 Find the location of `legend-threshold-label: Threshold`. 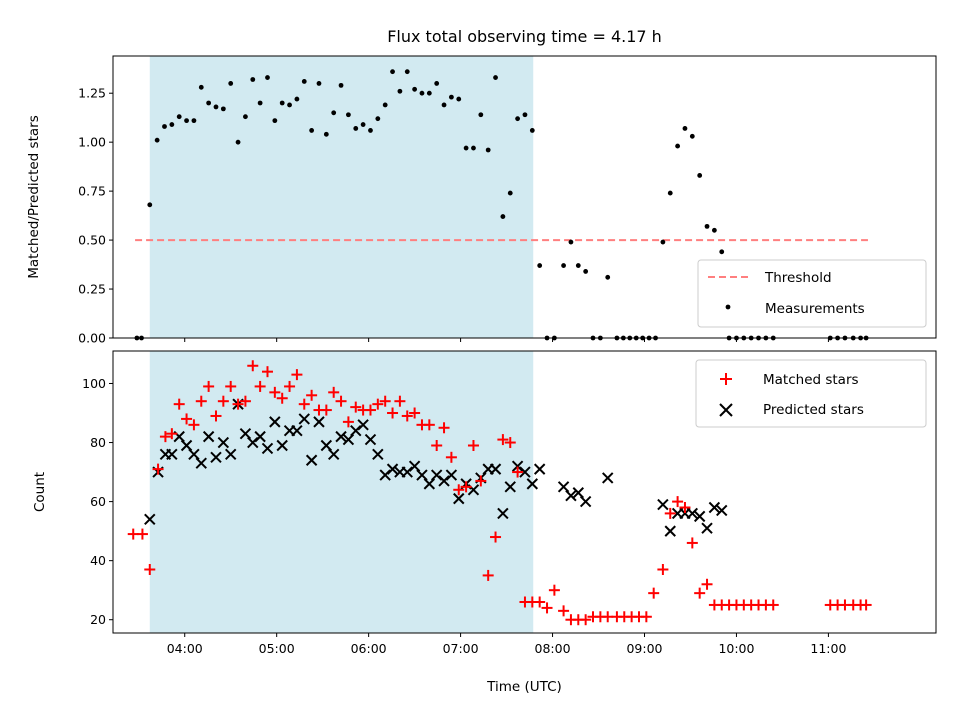

legend-threshold-label: Threshold is located at coordinates (798, 278).